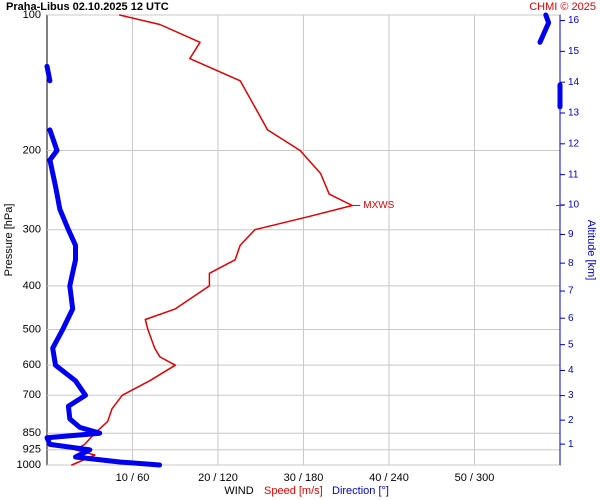  What do you see at coordinates (574, 143) in the screenshot?
I see `y2-tick-label: 12` at bounding box center [574, 143].